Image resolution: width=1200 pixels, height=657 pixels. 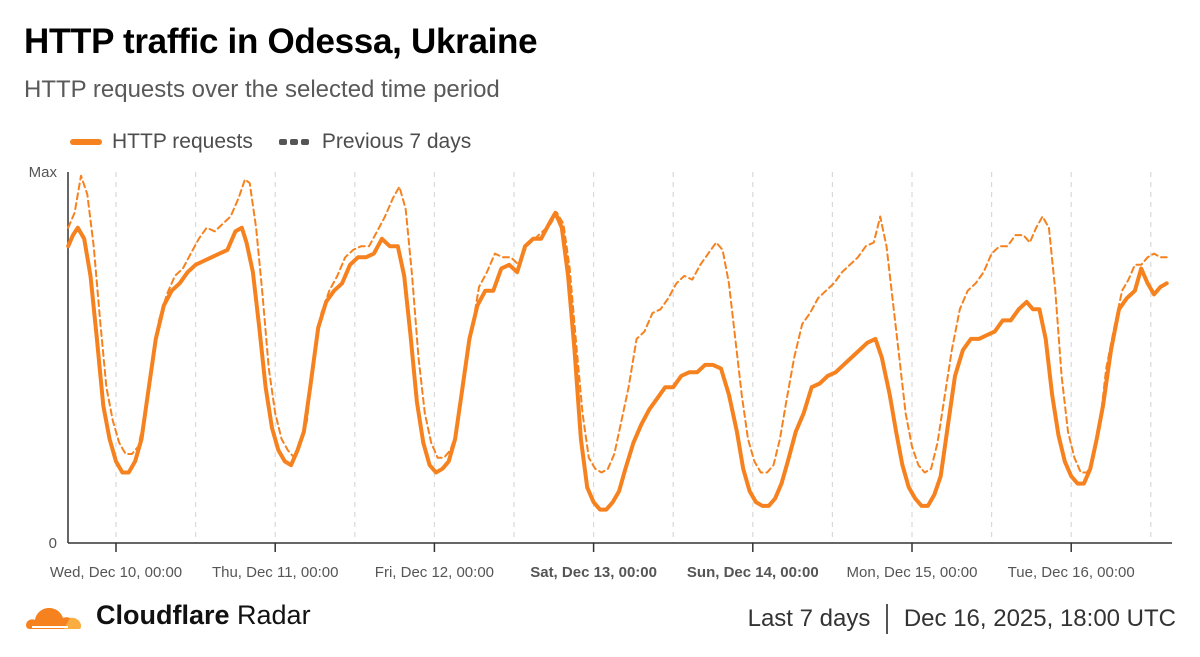 I want to click on x-tick-label: Fri, Dec 12, 00:00, so click(x=434, y=572).